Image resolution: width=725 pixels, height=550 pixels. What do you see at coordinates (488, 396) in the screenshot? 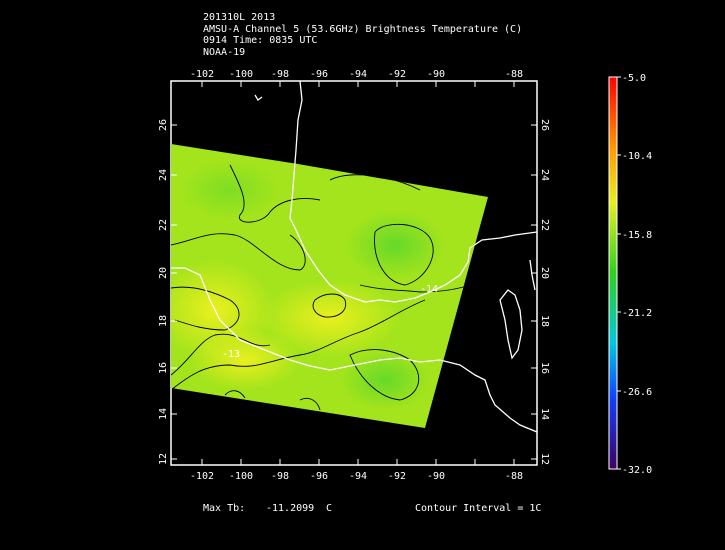
I see `central-america-coastline` at bounding box center [488, 396].